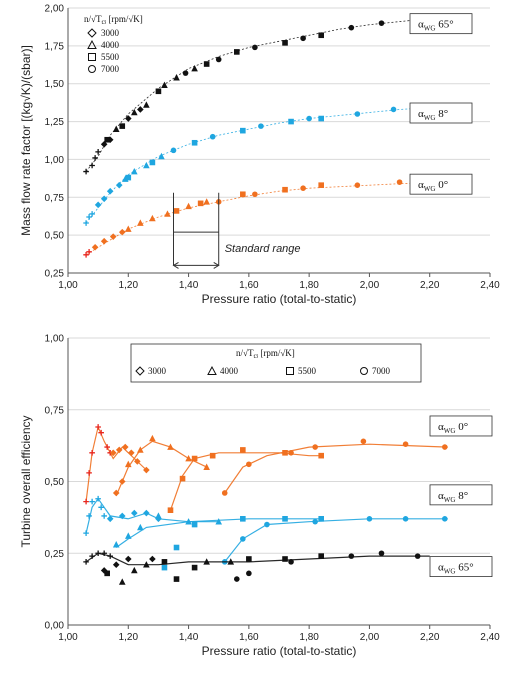 The image size is (517, 696). What do you see at coordinates (55, 339) in the screenshot?
I see `y-tick-label: 1,00` at bounding box center [55, 339].